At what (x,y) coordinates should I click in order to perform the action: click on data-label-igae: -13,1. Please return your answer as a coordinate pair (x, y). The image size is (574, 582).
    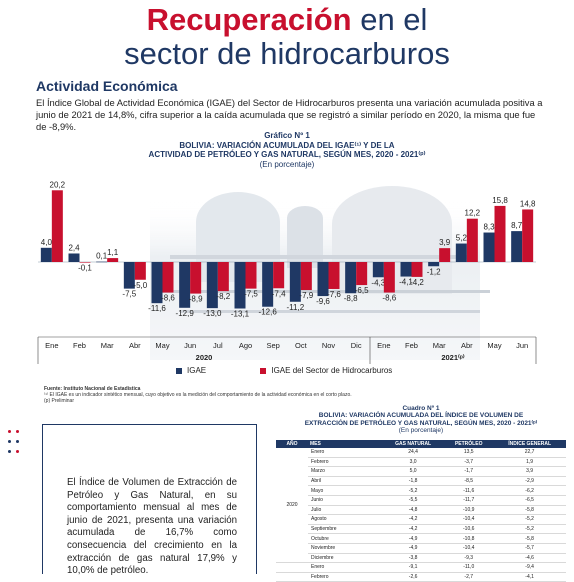
    Looking at the image, I should click on (240, 314).